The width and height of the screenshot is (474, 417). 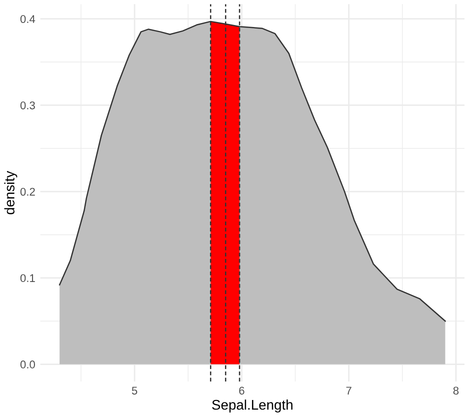 I want to click on y-tick-label: 0.4, so click(x=28, y=19).